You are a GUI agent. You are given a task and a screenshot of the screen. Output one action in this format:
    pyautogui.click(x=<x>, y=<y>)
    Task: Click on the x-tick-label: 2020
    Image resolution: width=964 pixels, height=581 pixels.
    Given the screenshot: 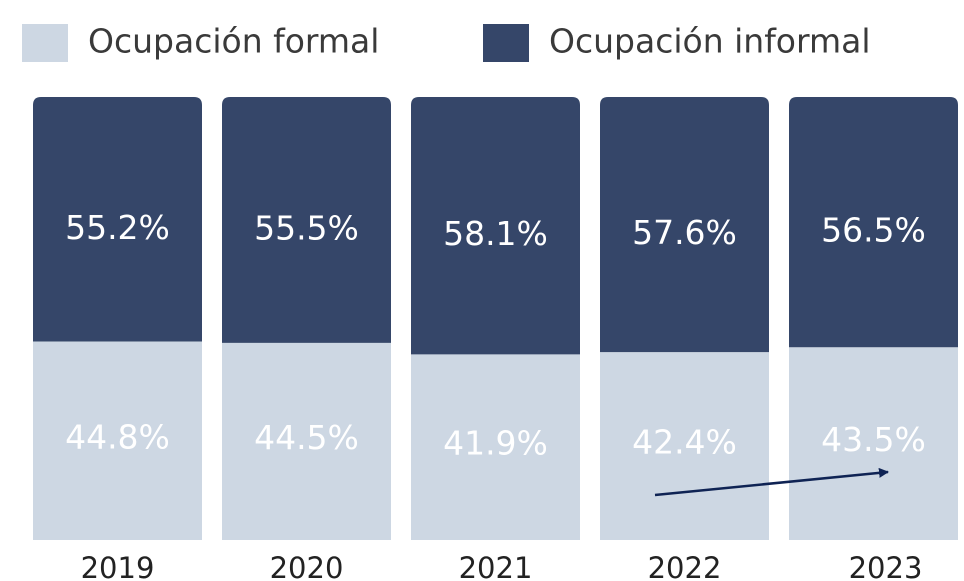 What is the action you would take?
    pyautogui.click(x=307, y=566)
    